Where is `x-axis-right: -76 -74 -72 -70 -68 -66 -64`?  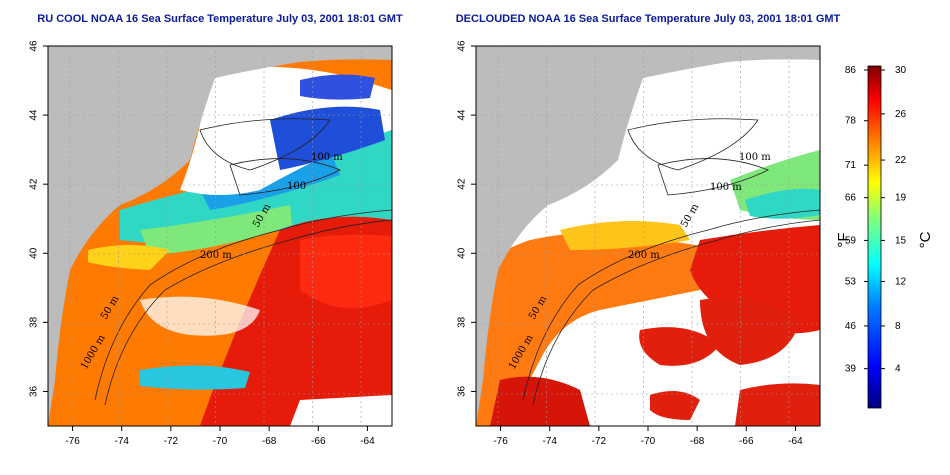
x-axis-right: -76 -74 -72 -70 -68 -66 -64 is located at coordinates (648, 436).